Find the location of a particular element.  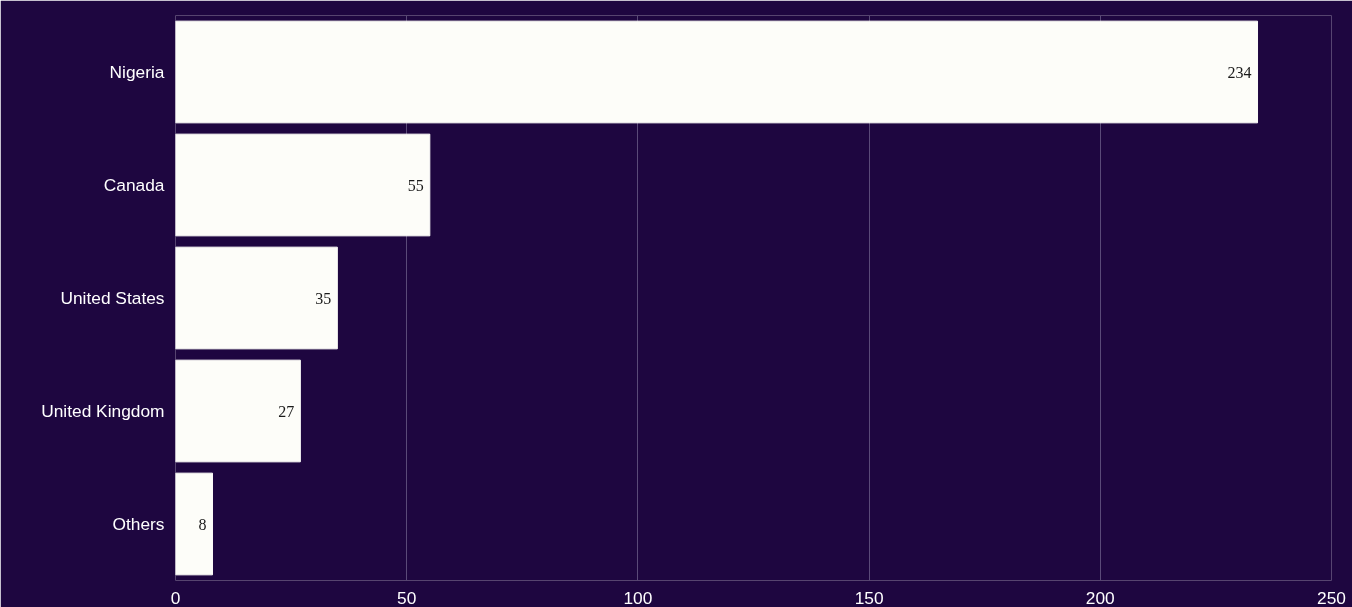

data-label: 8 is located at coordinates (202, 524).